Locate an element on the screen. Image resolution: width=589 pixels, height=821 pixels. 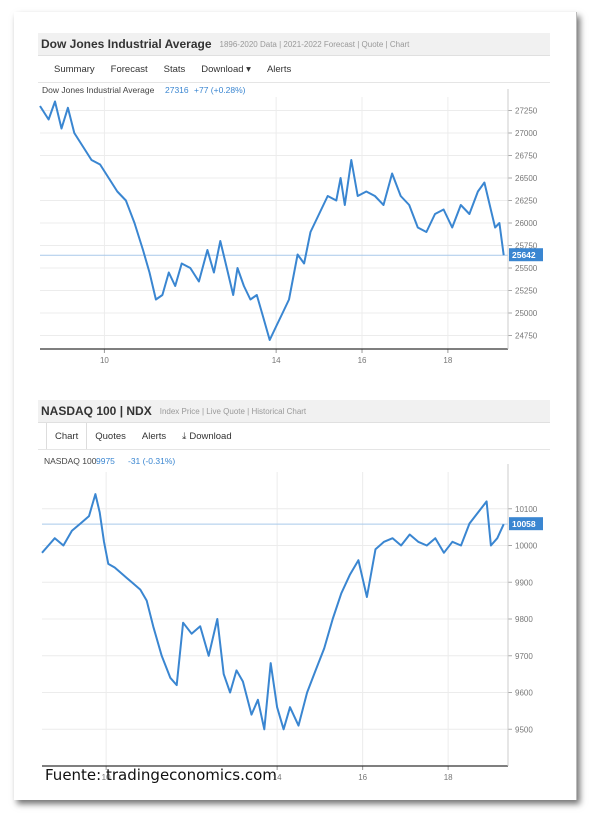
ndx-last-label: 10058 is located at coordinates (524, 524).